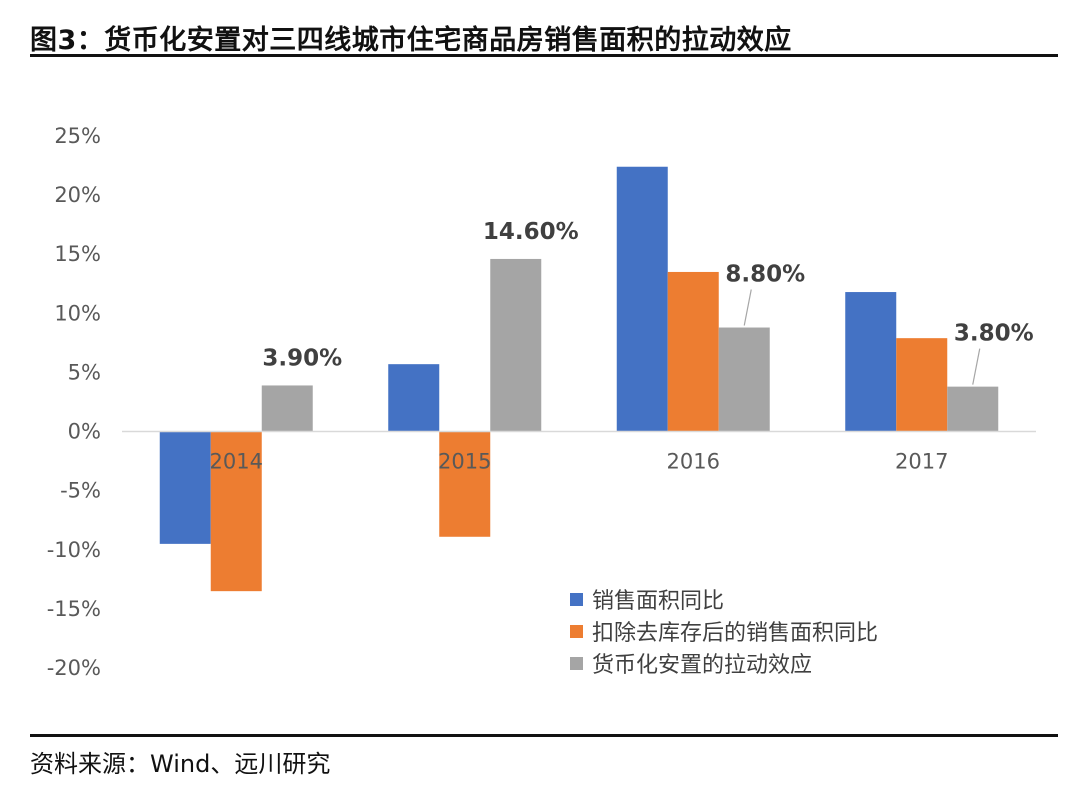 This screenshot has width=1080, height=792. I want to click on data-label-2017: 3.80%, so click(994, 334).